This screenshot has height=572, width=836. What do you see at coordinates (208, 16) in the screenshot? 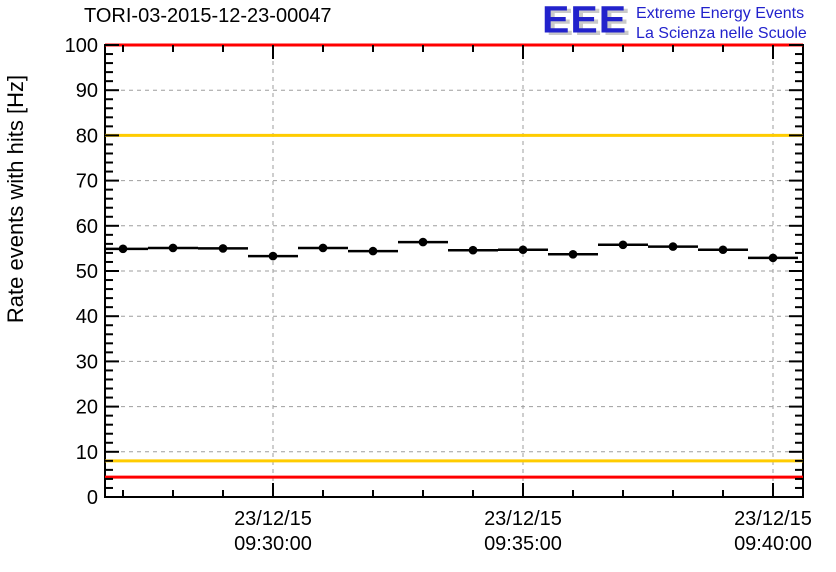
I see `chart-title: TORI-03-2015-12-23-00047` at bounding box center [208, 16].